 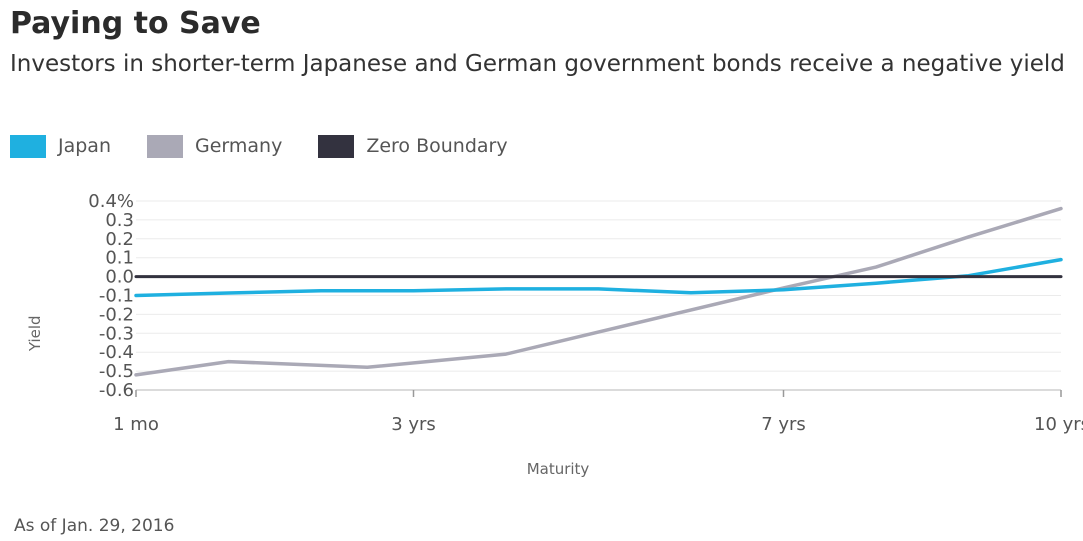 What do you see at coordinates (116, 390) in the screenshot?
I see `y-tick-label: -0.6` at bounding box center [116, 390].